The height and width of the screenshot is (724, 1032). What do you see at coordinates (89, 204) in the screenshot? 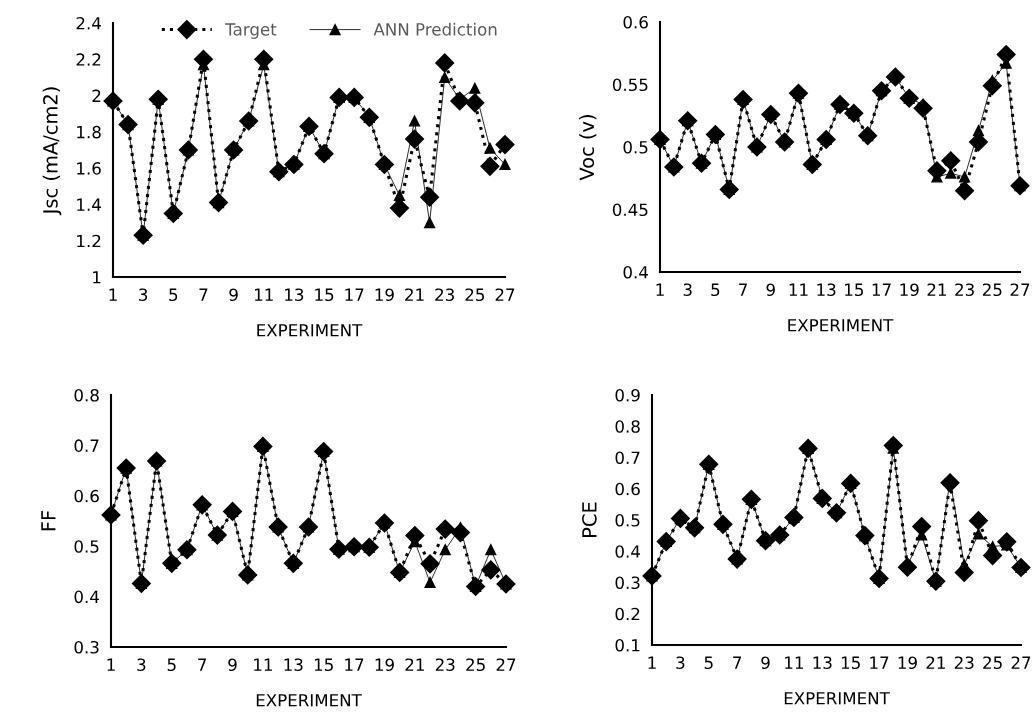
I see `y-tick-label: 1.4` at bounding box center [89, 204].